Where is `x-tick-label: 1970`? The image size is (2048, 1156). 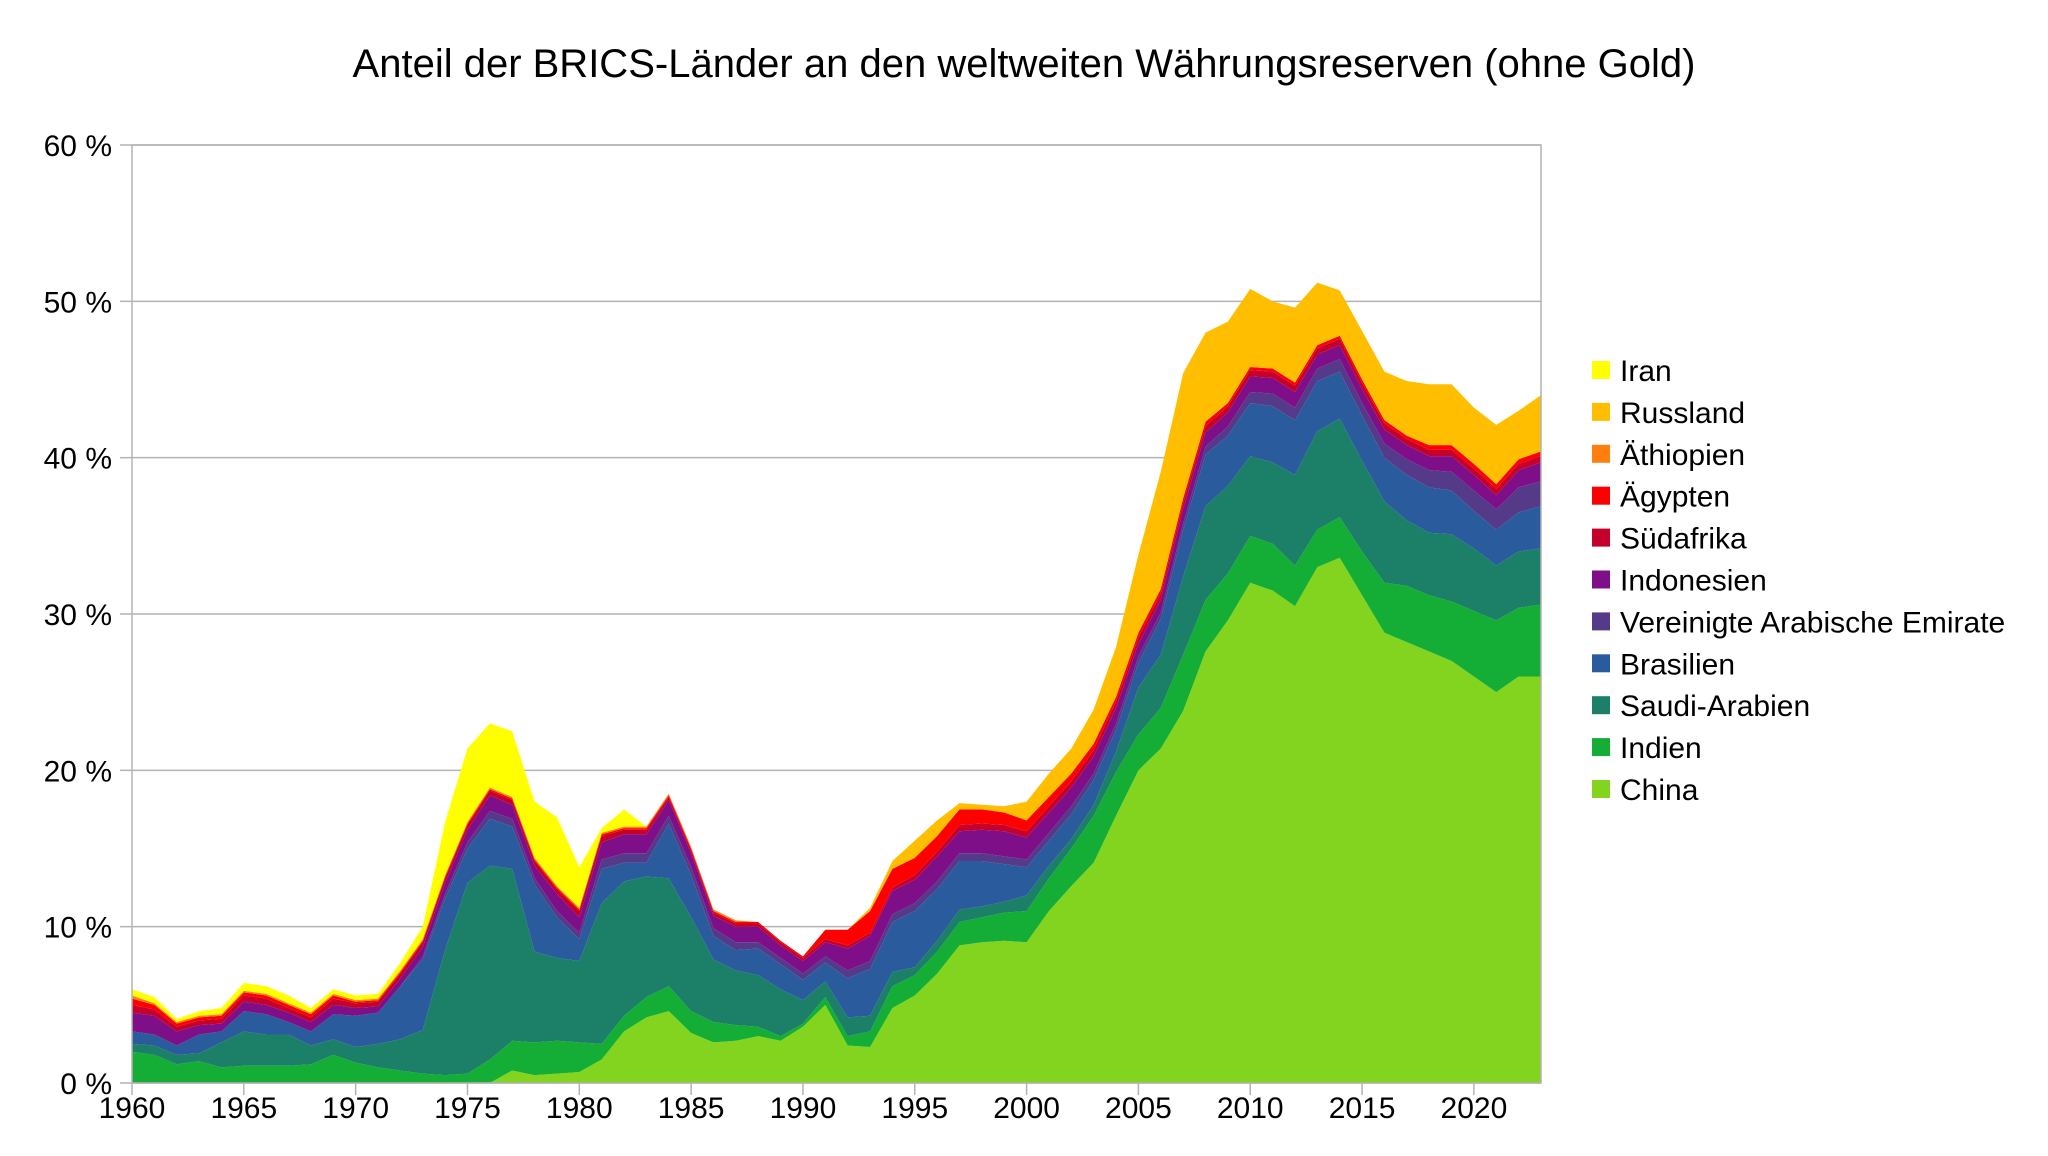
x-tick-label: 1970 is located at coordinates (355, 1108).